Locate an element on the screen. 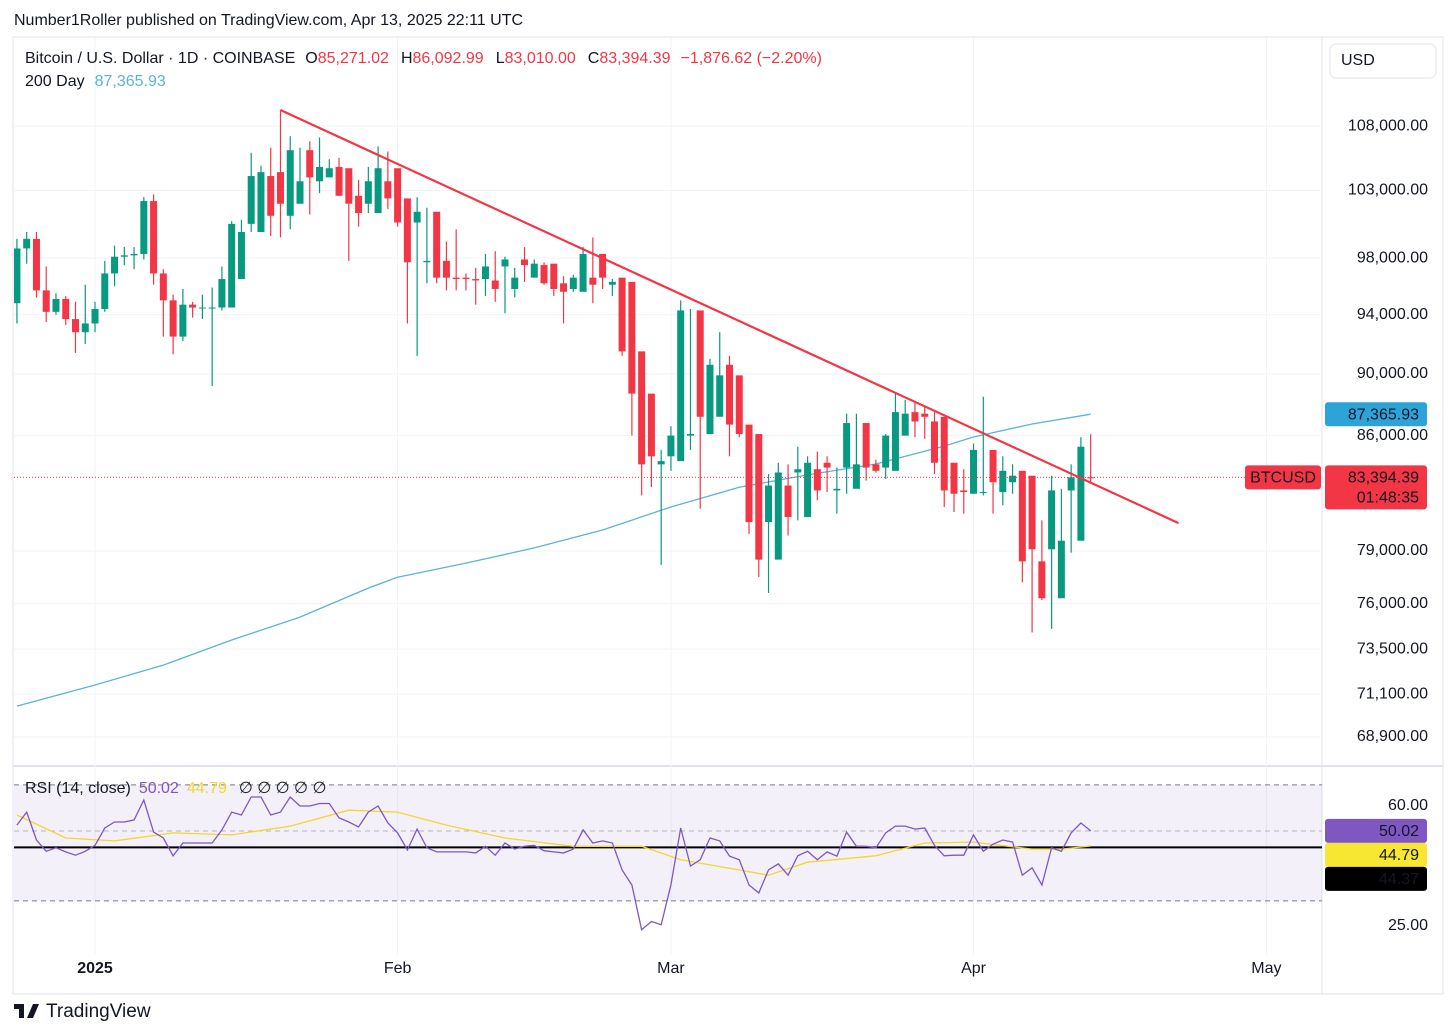 This screenshot has height=1036, width=1456. y-tick-label: 90,000.00 is located at coordinates (1392, 373).